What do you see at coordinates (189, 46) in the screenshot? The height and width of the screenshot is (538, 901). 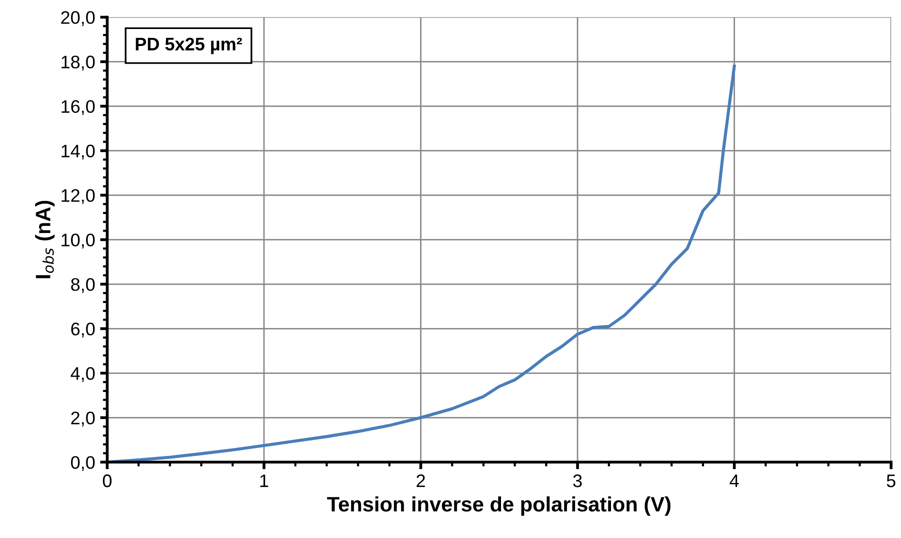 I see `annotation: PD 5x25 µm²` at bounding box center [189, 46].